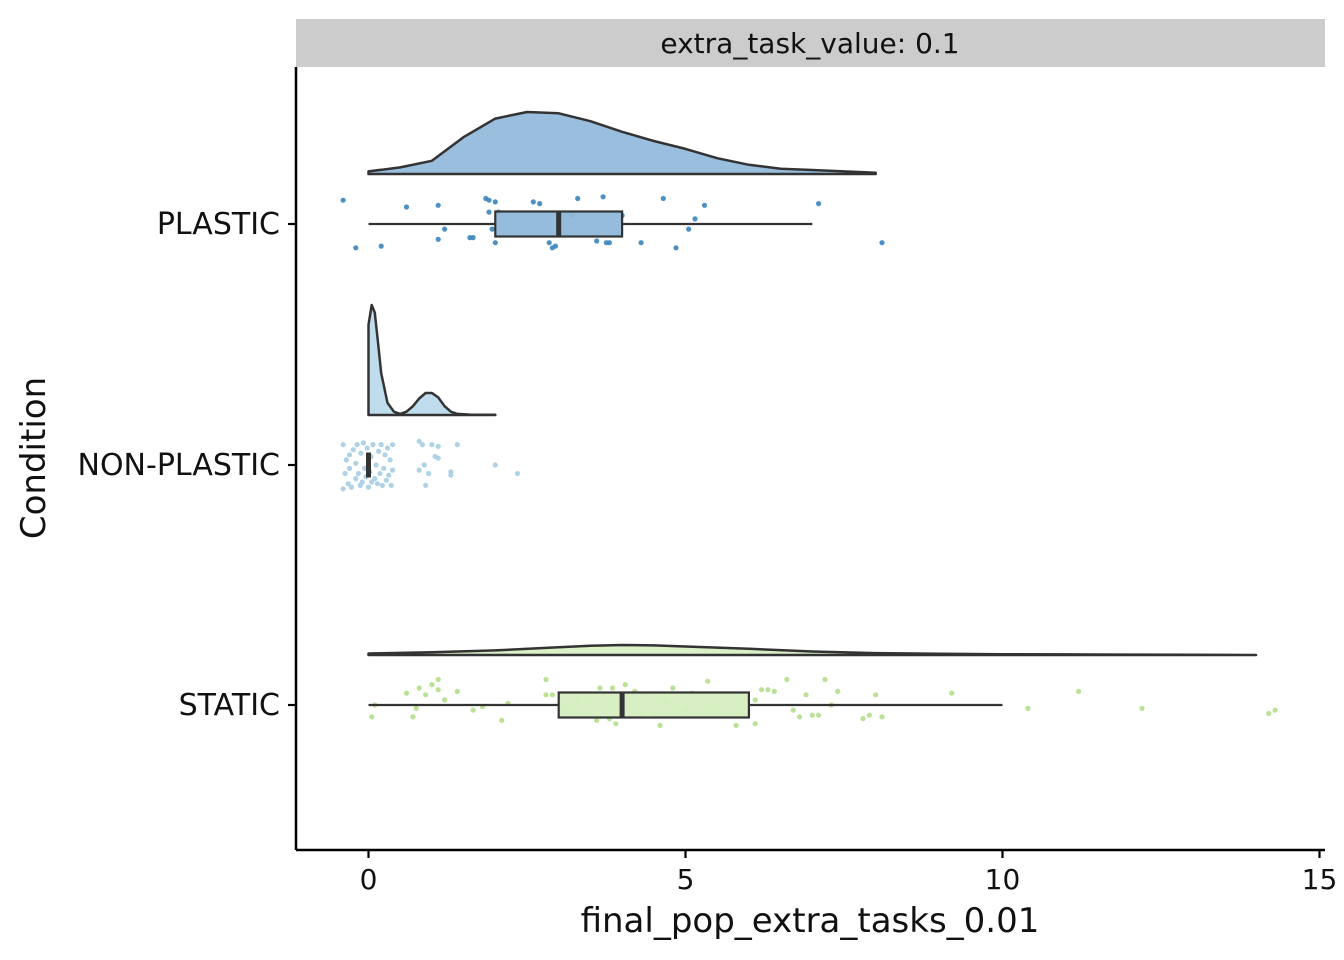 The image size is (1344, 960). I want to click on x-tick-label: 0, so click(369, 879).